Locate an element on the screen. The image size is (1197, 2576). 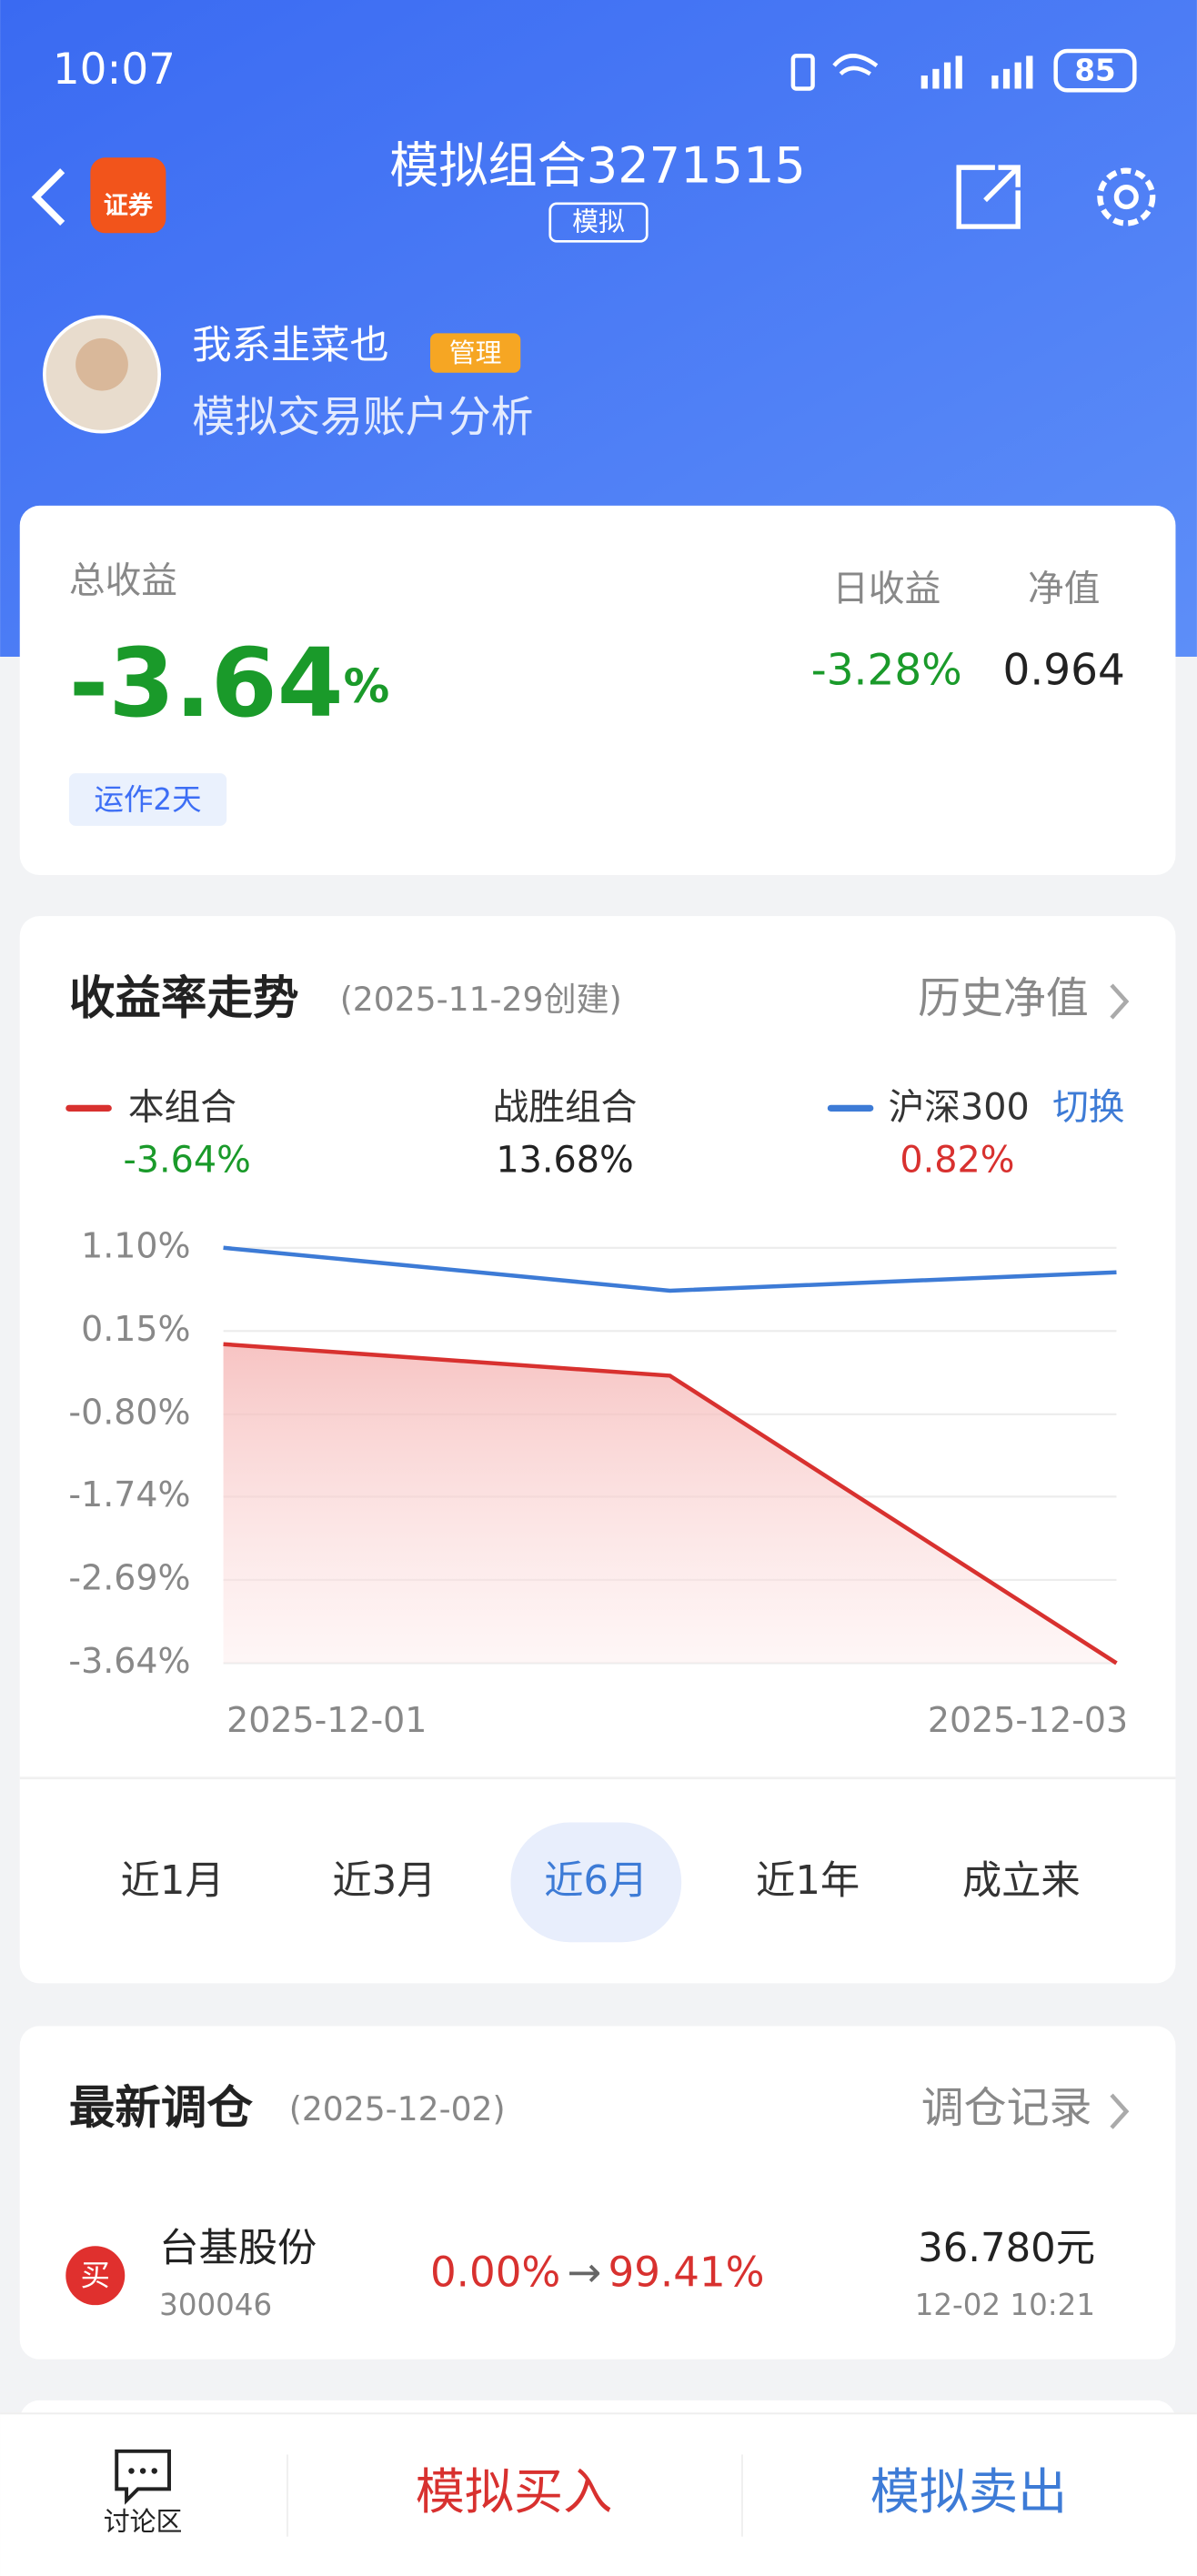
rebalance-card is located at coordinates (597, 2193).